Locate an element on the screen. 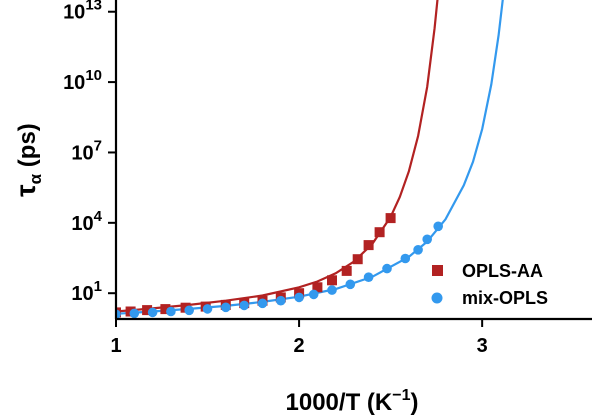  y-tick-label-4: 10⁴ is located at coordinates (86, 221).